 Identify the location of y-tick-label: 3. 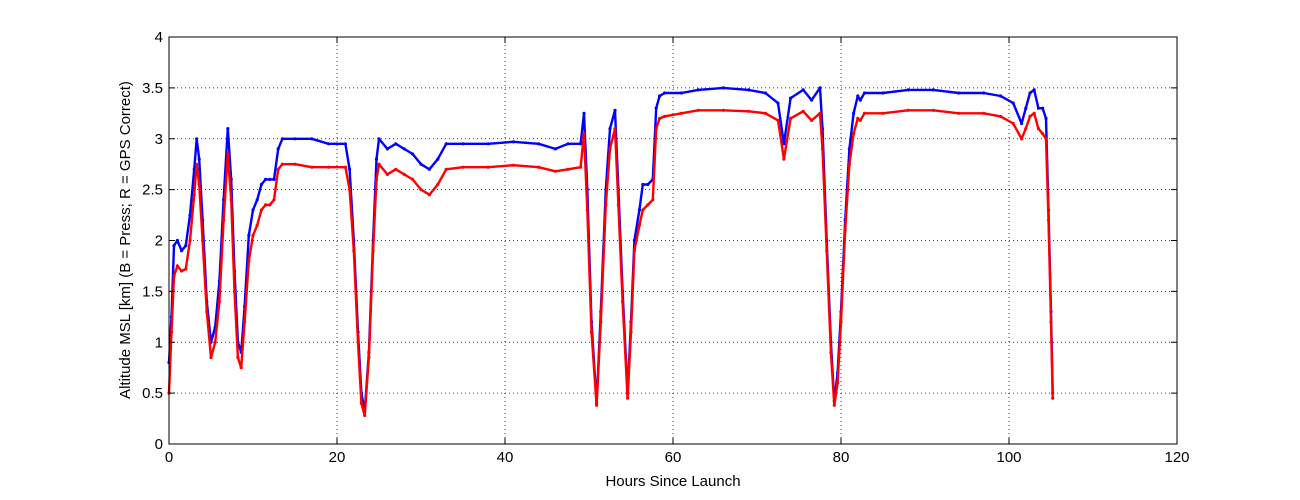
(159, 139).